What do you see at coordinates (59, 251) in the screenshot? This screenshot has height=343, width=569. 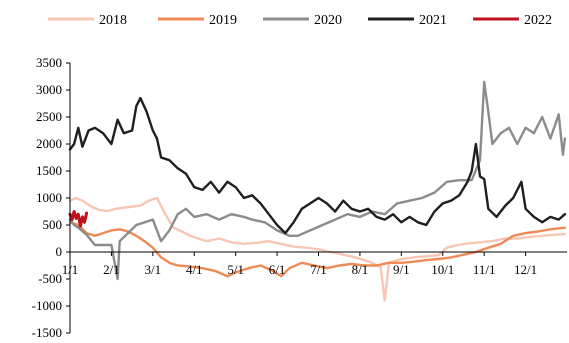 I see `y-tick-label: 0` at bounding box center [59, 251].